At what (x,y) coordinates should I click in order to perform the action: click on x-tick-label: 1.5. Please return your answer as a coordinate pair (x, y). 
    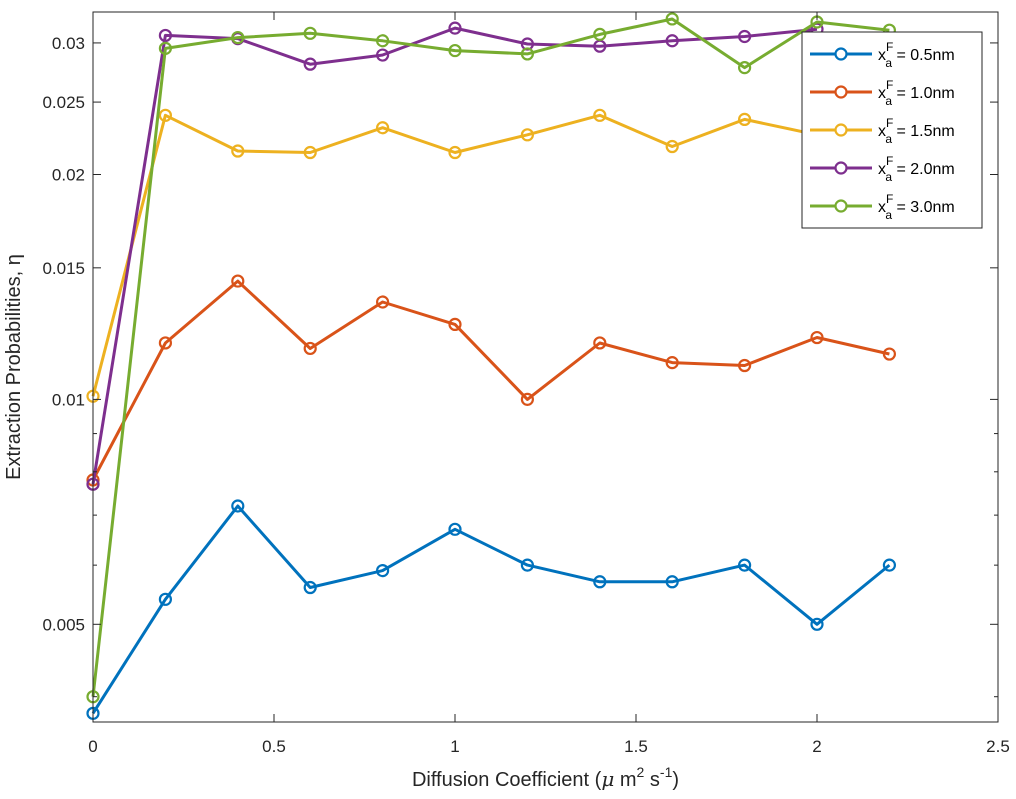
    Looking at the image, I should click on (636, 746).